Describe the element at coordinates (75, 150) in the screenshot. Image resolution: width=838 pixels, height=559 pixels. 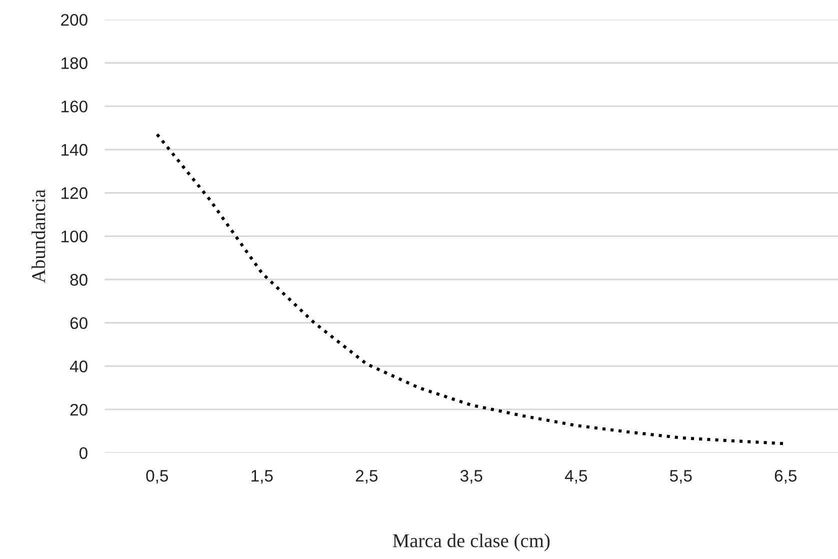
I see `y-tick-label: 140` at that location.